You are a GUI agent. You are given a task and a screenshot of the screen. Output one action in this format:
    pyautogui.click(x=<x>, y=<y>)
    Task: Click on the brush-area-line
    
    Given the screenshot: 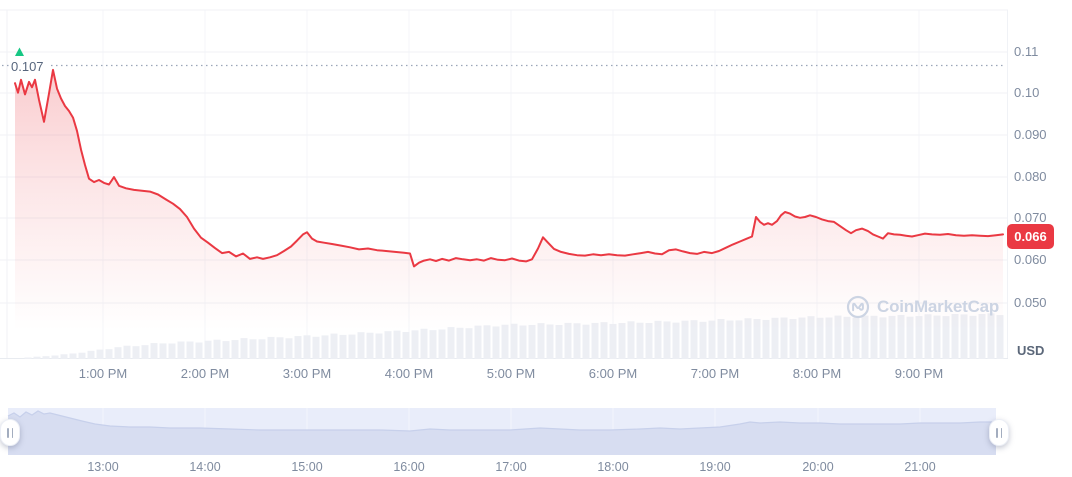 What is the action you would take?
    pyautogui.click(x=501, y=421)
    